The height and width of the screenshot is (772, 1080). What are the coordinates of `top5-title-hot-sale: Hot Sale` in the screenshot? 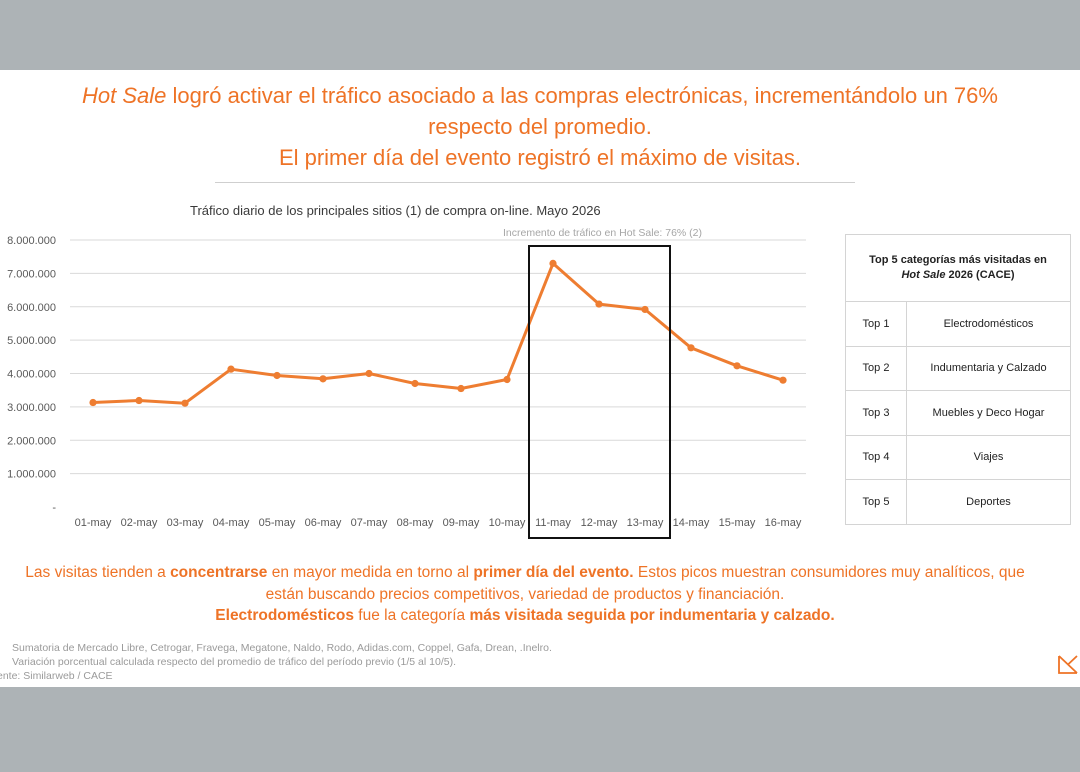 It's located at (923, 275).